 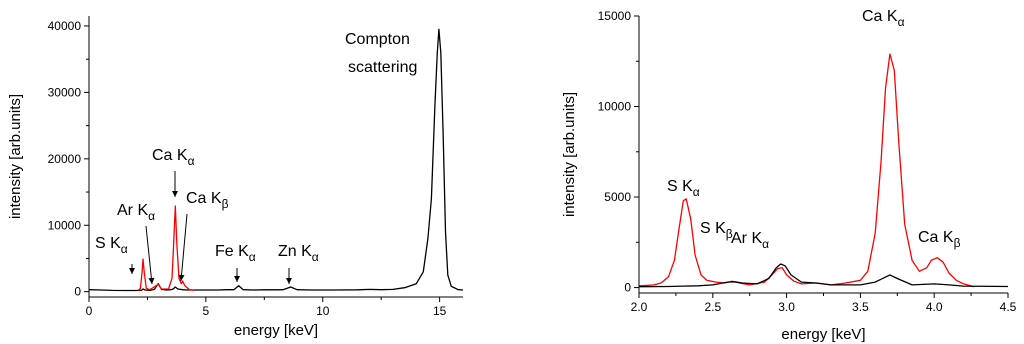 What do you see at coordinates (65, 159) in the screenshot?
I see `y-tick-label: 20000` at bounding box center [65, 159].